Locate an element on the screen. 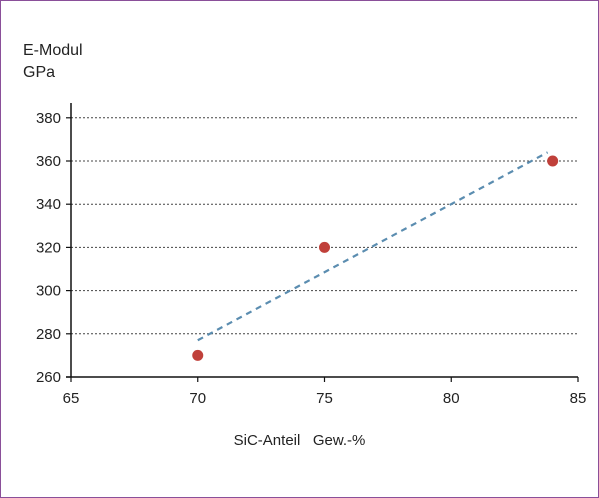 Image resolution: width=599 pixels, height=498 pixels. x-tick-label-80: 80 is located at coordinates (451, 398).